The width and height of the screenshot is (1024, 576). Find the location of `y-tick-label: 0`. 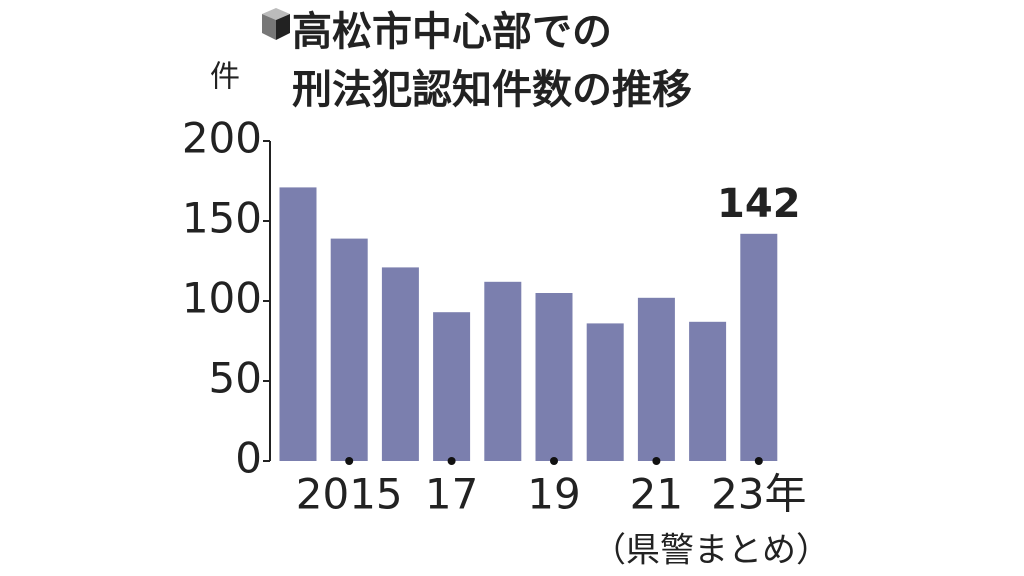

y-tick-label: 0 is located at coordinates (248, 458).